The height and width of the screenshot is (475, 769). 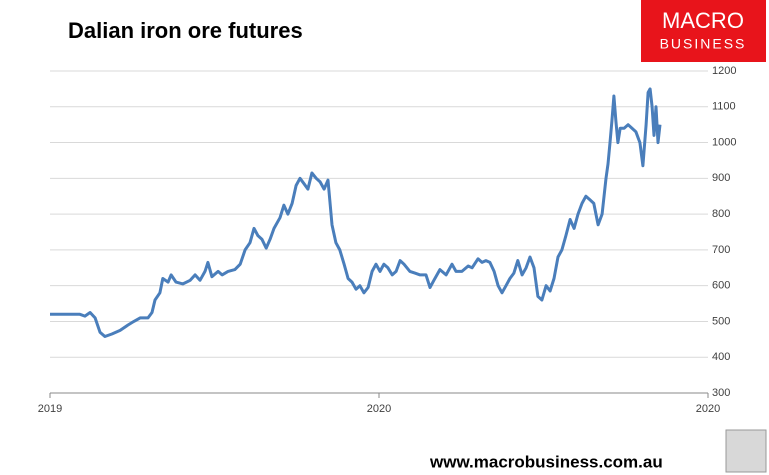 What do you see at coordinates (724, 71) in the screenshot?
I see `y-tick-label: 1200` at bounding box center [724, 71].